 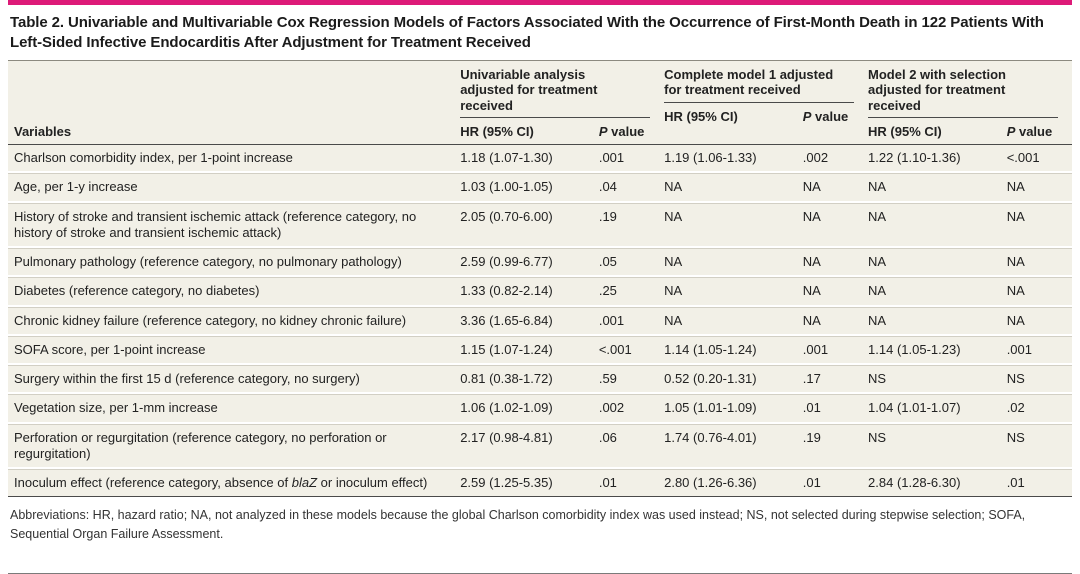 What do you see at coordinates (76, 187) in the screenshot?
I see `row-variable-label: Age, per 1-y increase` at bounding box center [76, 187].